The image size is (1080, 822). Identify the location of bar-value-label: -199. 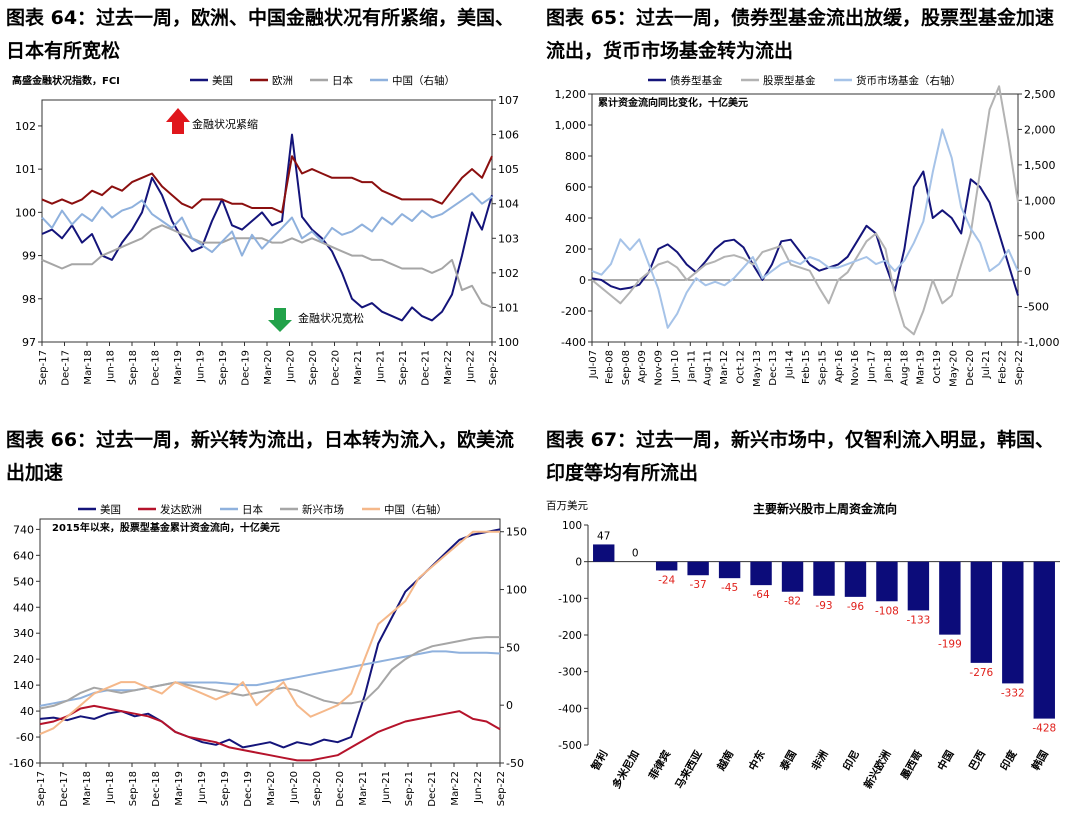
(950, 645).